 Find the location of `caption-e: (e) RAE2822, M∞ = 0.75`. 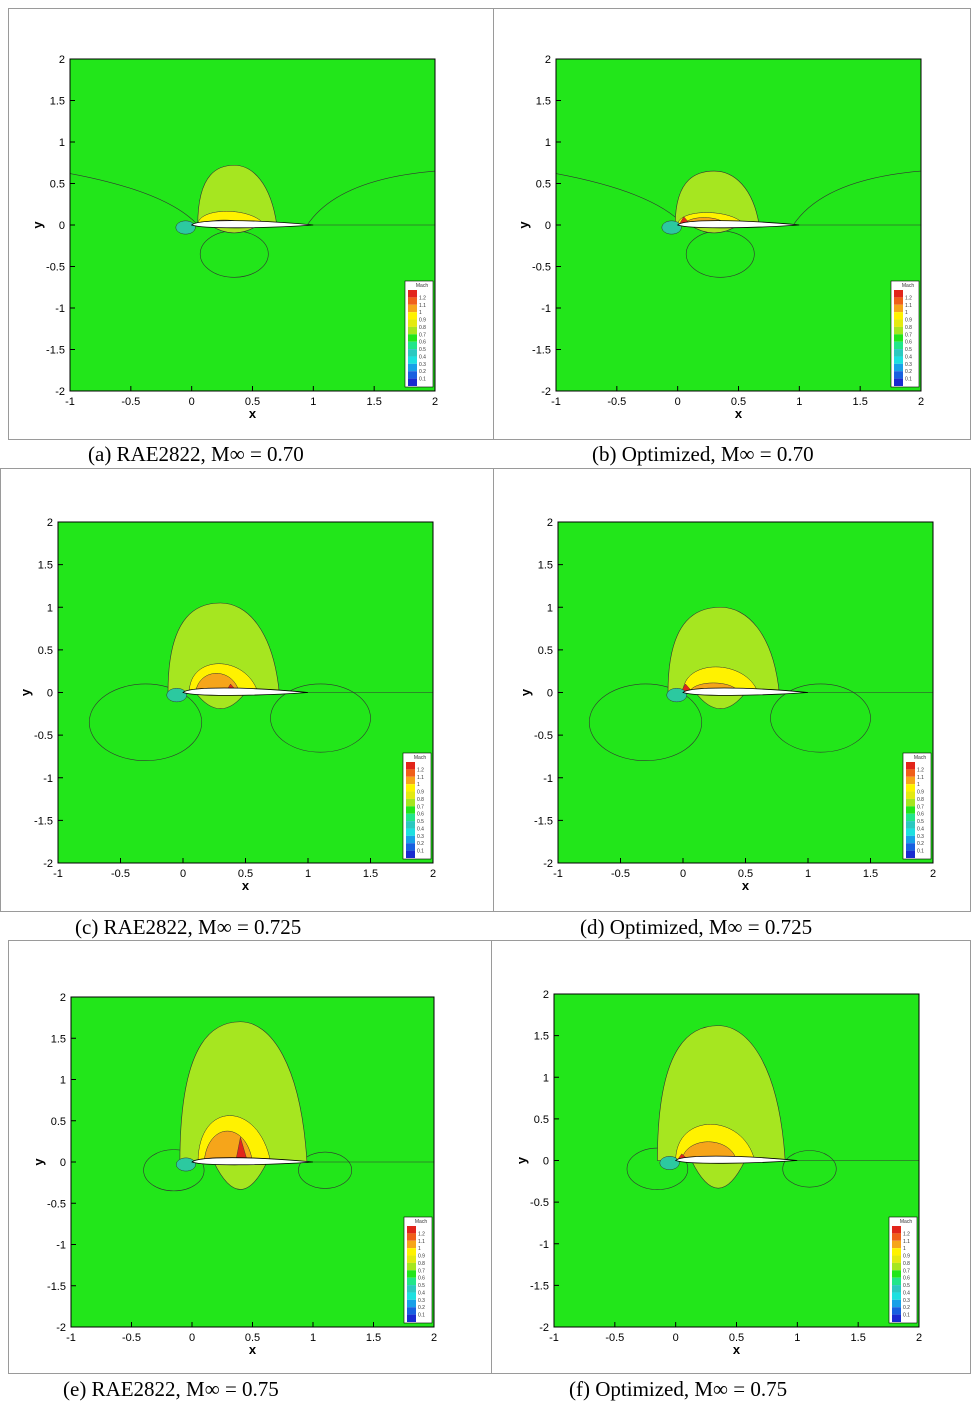

caption-e: (e) RAE2822, M∞ = 0.75 is located at coordinates (171, 1389).